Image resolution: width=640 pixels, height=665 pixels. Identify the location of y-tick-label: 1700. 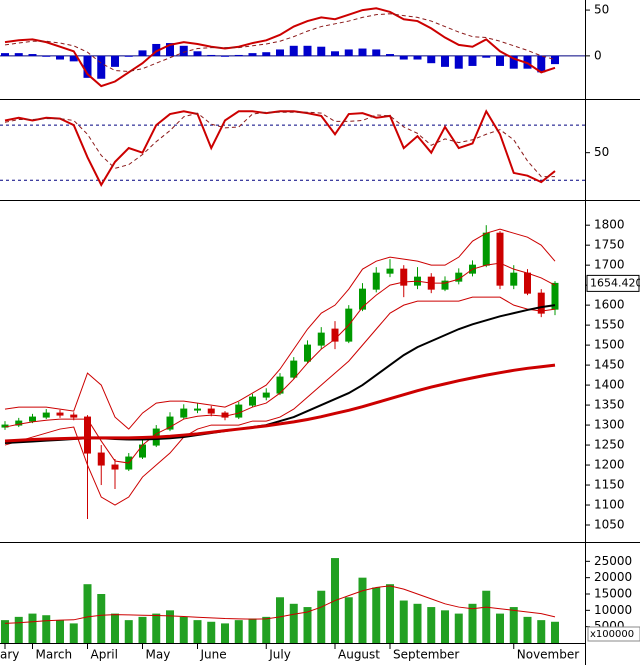
(609, 265).